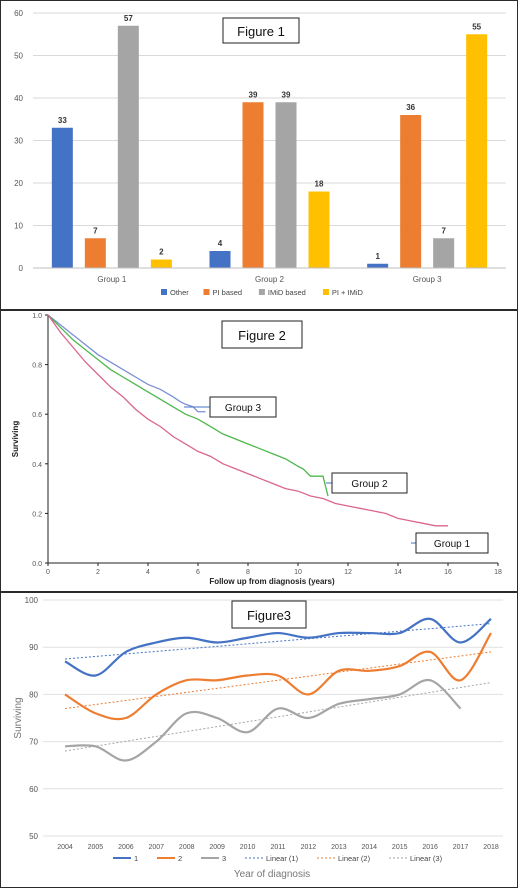 The image size is (520, 889). I want to click on x-tick-label: 0, so click(48, 572).